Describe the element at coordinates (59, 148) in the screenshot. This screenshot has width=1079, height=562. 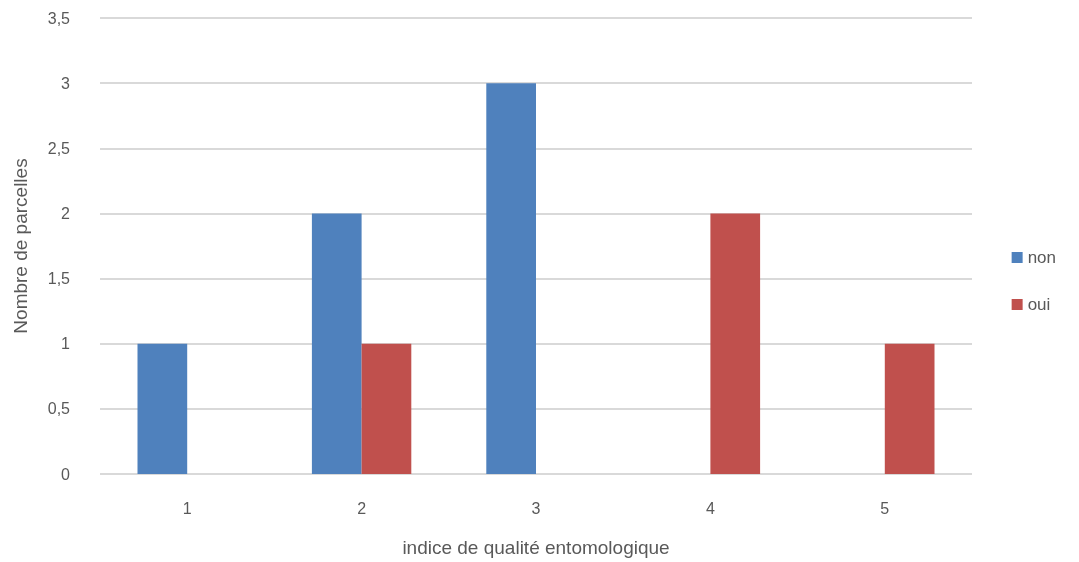
I see `y-tick-label: 2,5` at that location.